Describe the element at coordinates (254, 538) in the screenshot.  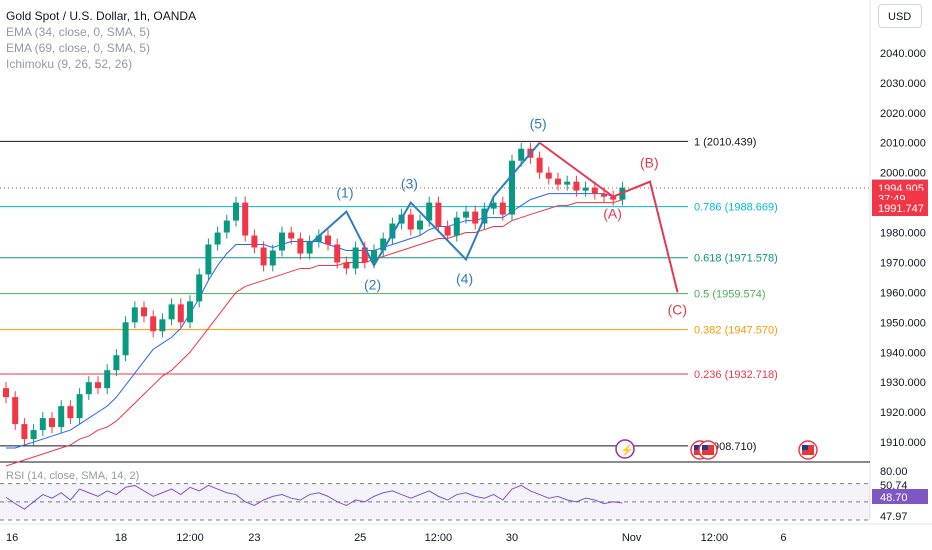
I see `time-tick-label: 23` at that location.